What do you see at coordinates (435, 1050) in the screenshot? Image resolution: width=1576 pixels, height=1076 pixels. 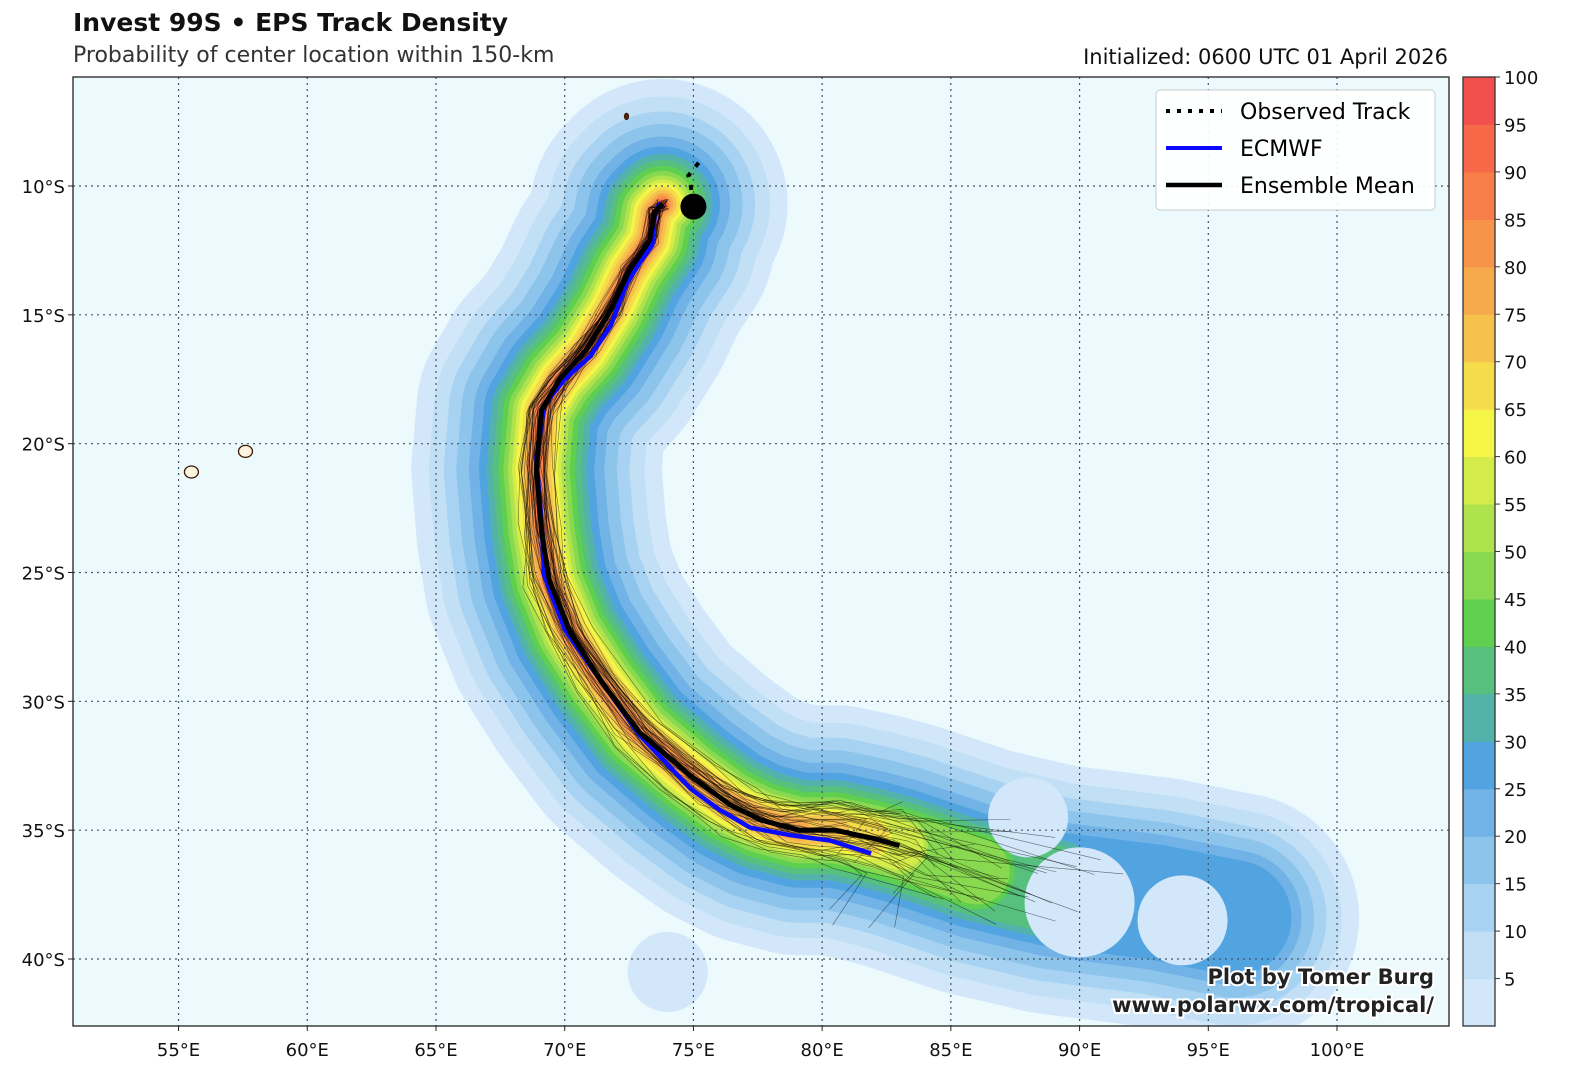 I see `x-tick-label: 65°E` at bounding box center [435, 1050].